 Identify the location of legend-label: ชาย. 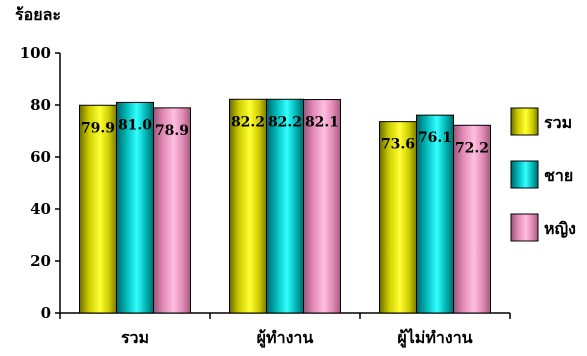
(558, 175).